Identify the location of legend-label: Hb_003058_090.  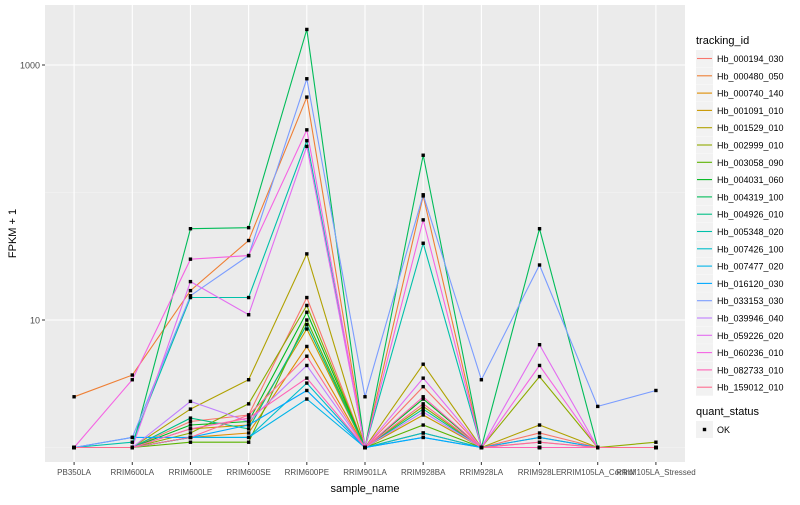
(750, 163).